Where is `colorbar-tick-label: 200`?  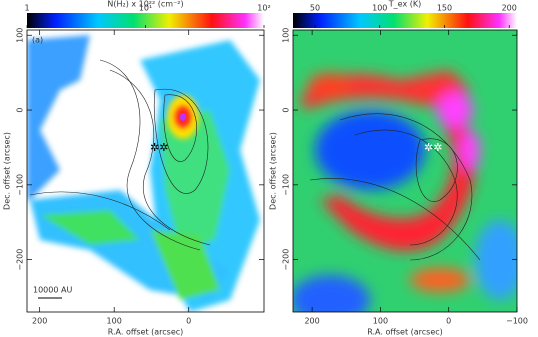
colorbar-tick-label: 200 is located at coordinates (509, 8).